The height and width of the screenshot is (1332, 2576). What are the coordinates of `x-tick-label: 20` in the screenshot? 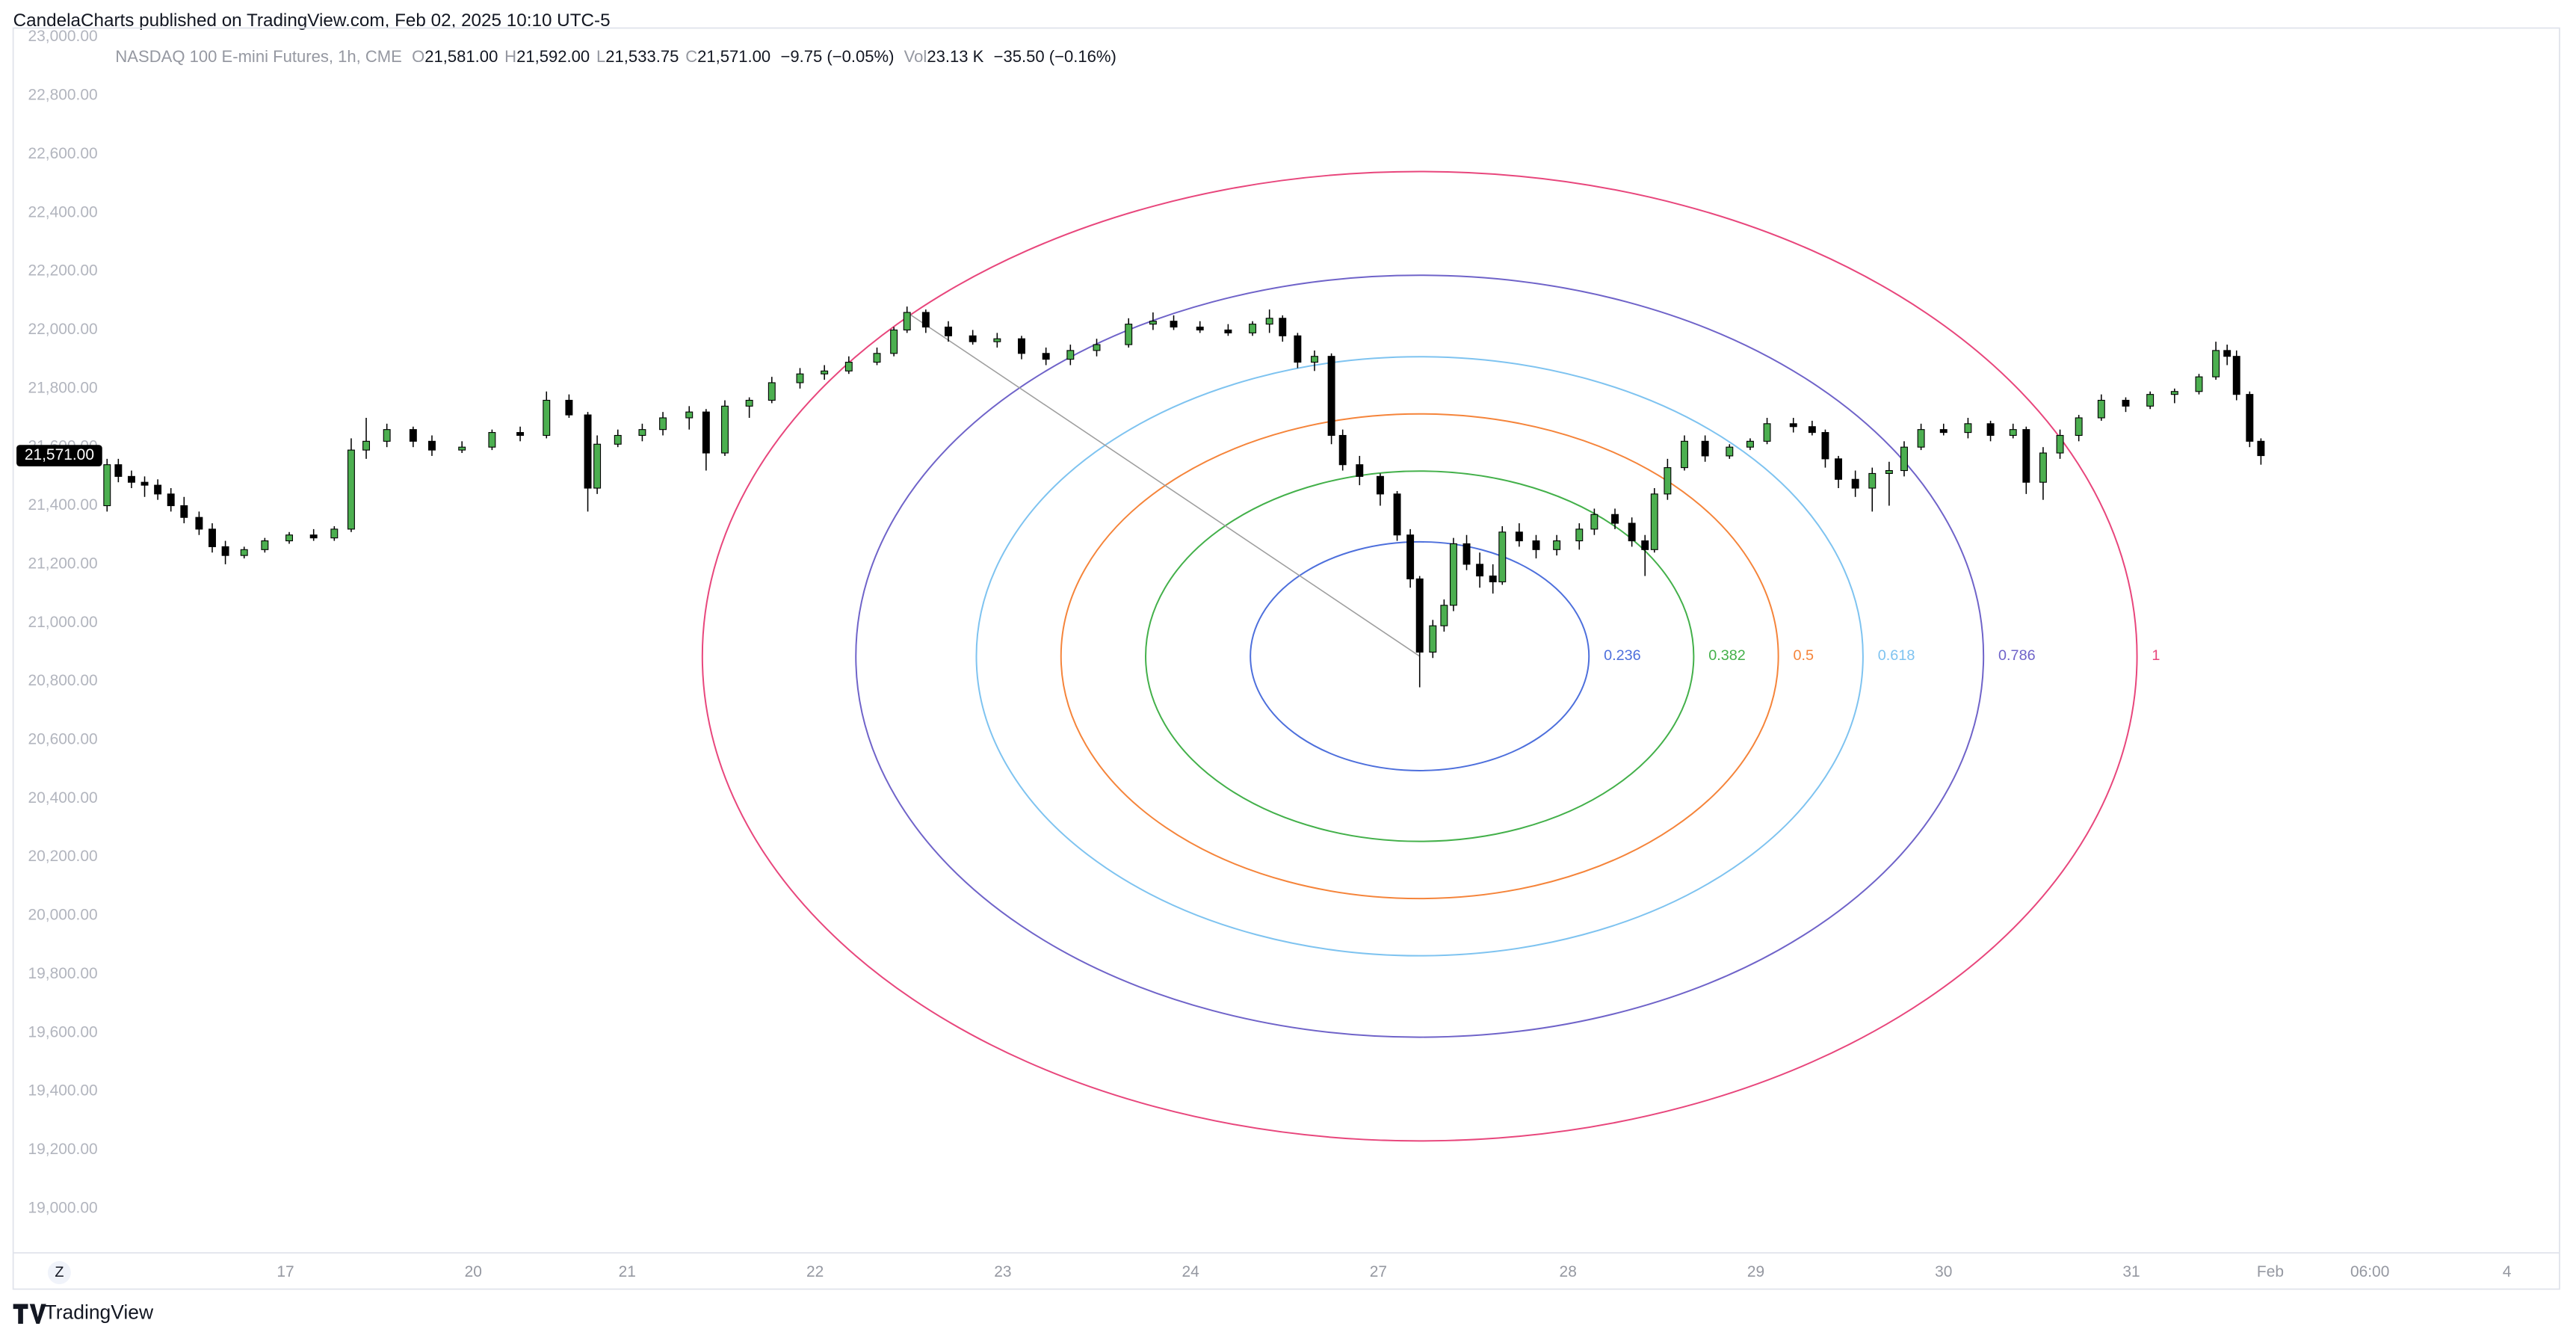 It's located at (474, 1271).